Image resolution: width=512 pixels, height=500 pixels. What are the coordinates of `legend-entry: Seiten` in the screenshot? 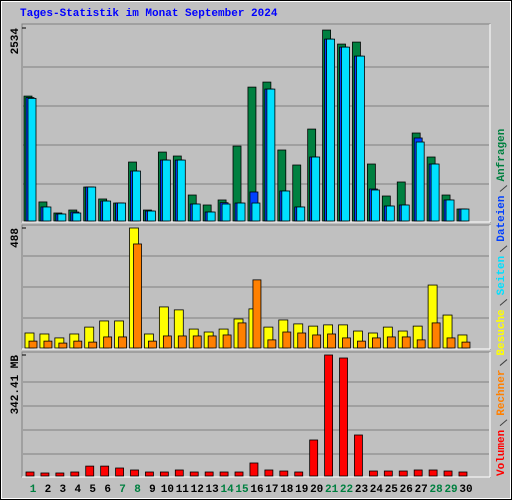 It's located at (502, 276).